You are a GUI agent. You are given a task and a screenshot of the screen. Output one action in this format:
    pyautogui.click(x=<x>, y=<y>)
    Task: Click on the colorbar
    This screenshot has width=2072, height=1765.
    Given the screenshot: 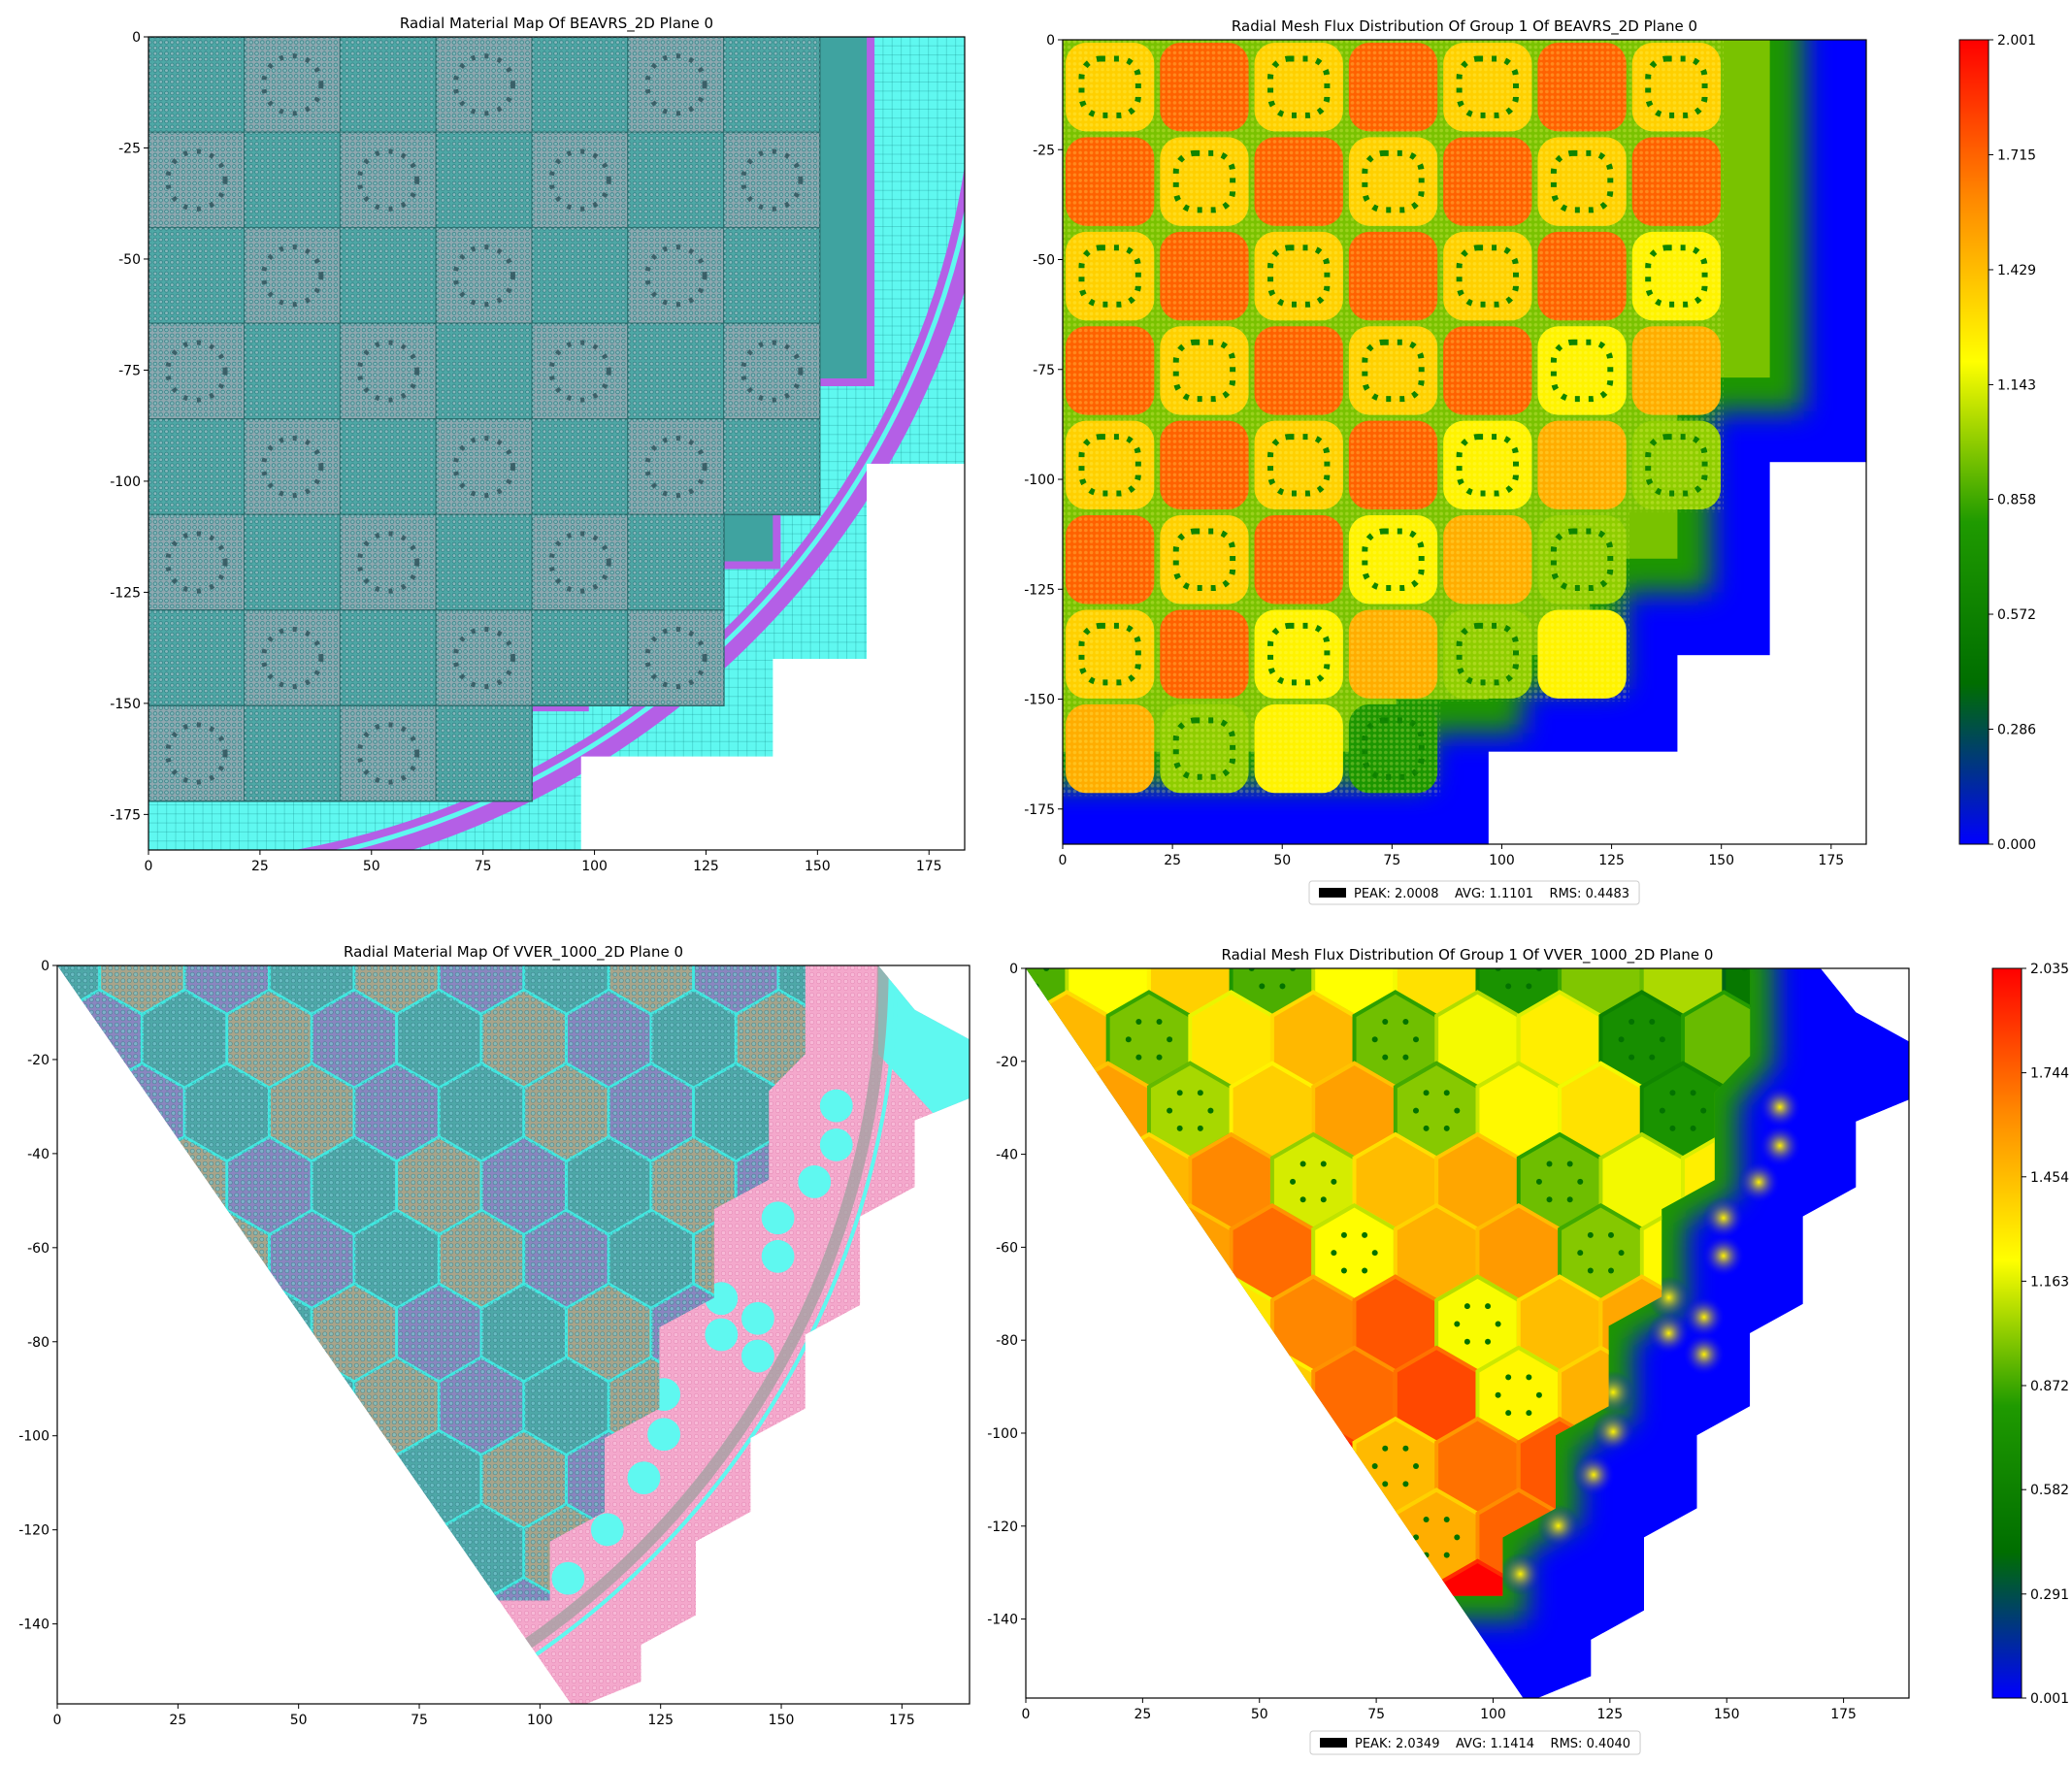 What is the action you would take?
    pyautogui.click(x=1974, y=442)
    